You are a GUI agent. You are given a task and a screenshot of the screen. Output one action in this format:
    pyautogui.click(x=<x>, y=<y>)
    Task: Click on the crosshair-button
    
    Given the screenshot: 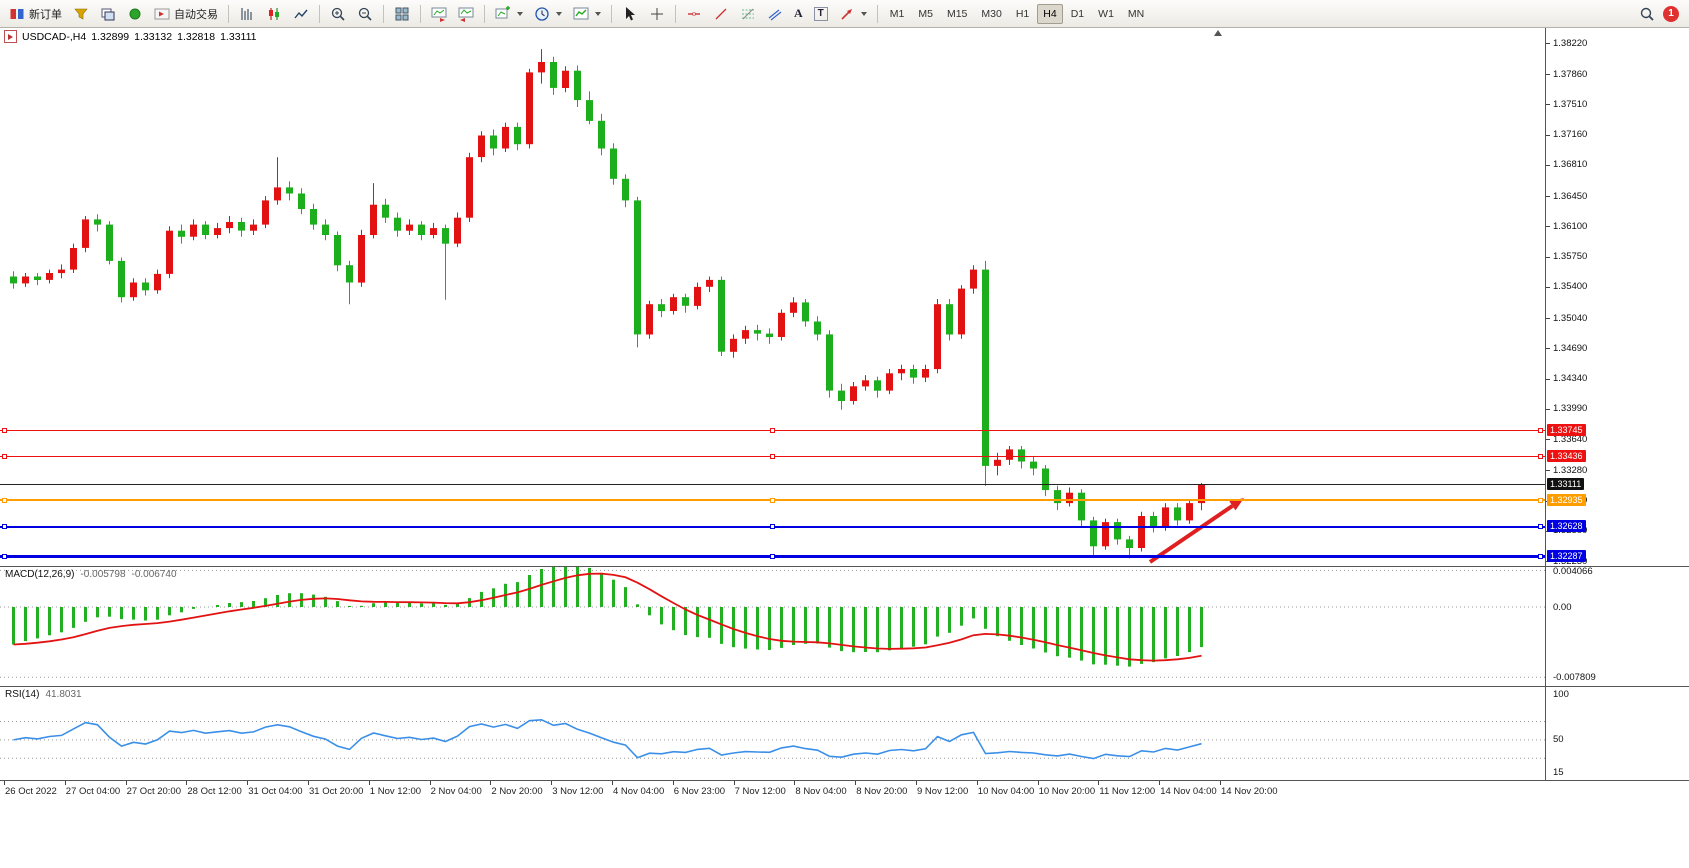 What is the action you would take?
    pyautogui.click(x=657, y=14)
    